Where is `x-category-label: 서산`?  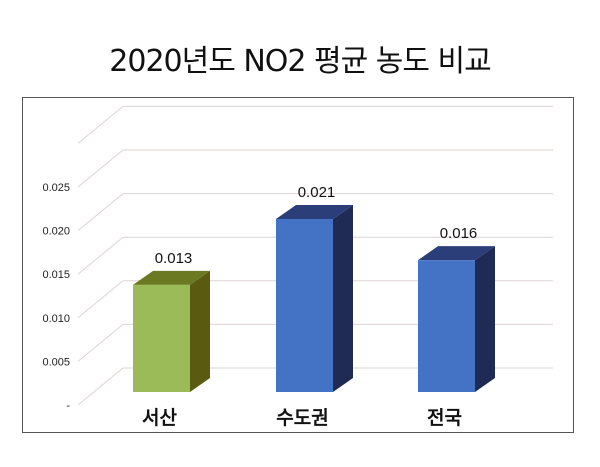 x-category-label: 서산 is located at coordinates (159, 418).